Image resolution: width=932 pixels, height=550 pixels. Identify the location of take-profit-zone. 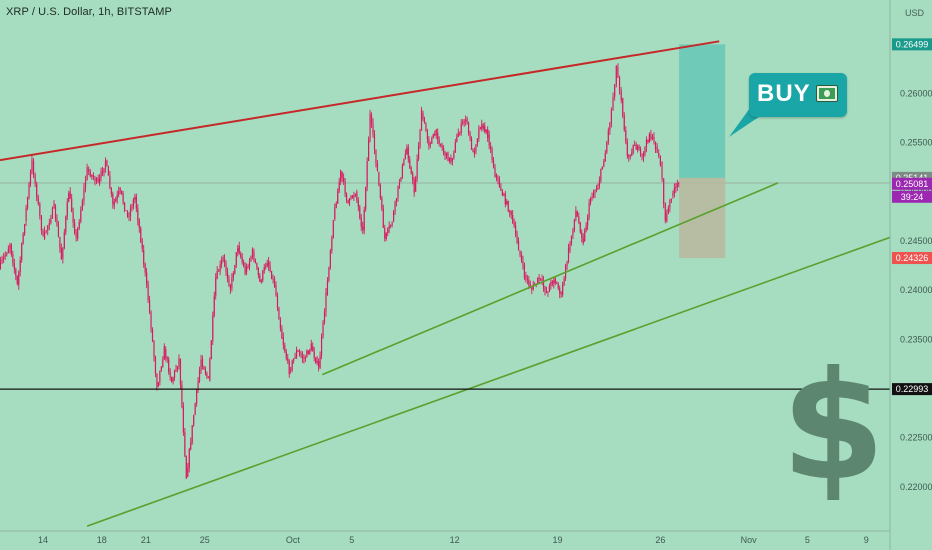
(702, 111).